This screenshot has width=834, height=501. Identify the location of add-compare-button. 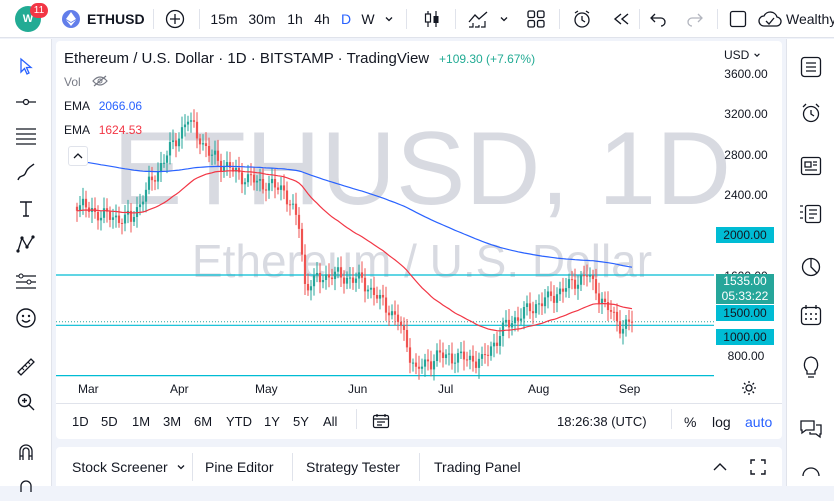
(175, 19).